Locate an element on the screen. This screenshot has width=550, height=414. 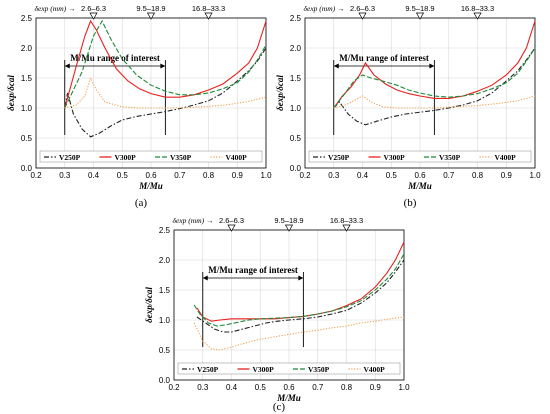
panel-label: (b) is located at coordinates (410, 203).